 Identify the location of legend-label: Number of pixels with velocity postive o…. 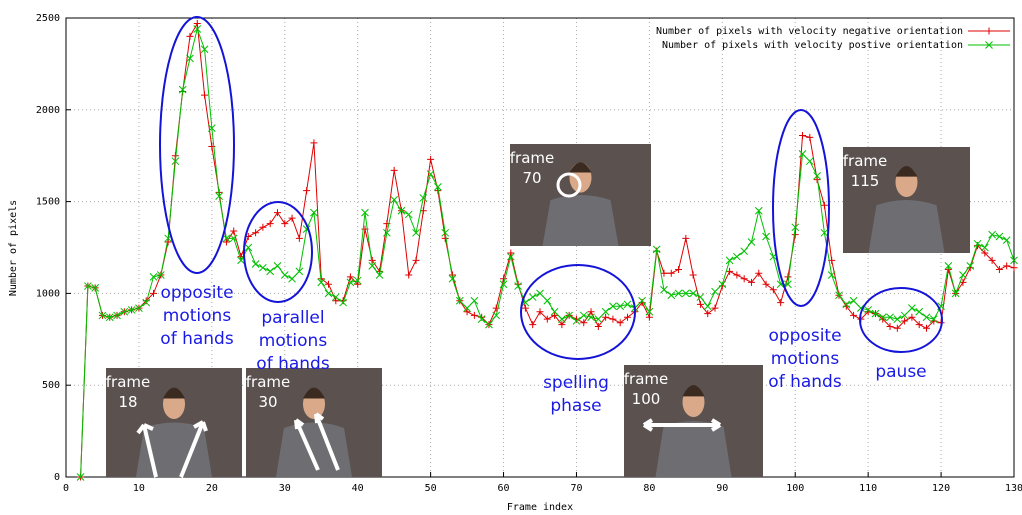
(812, 45).